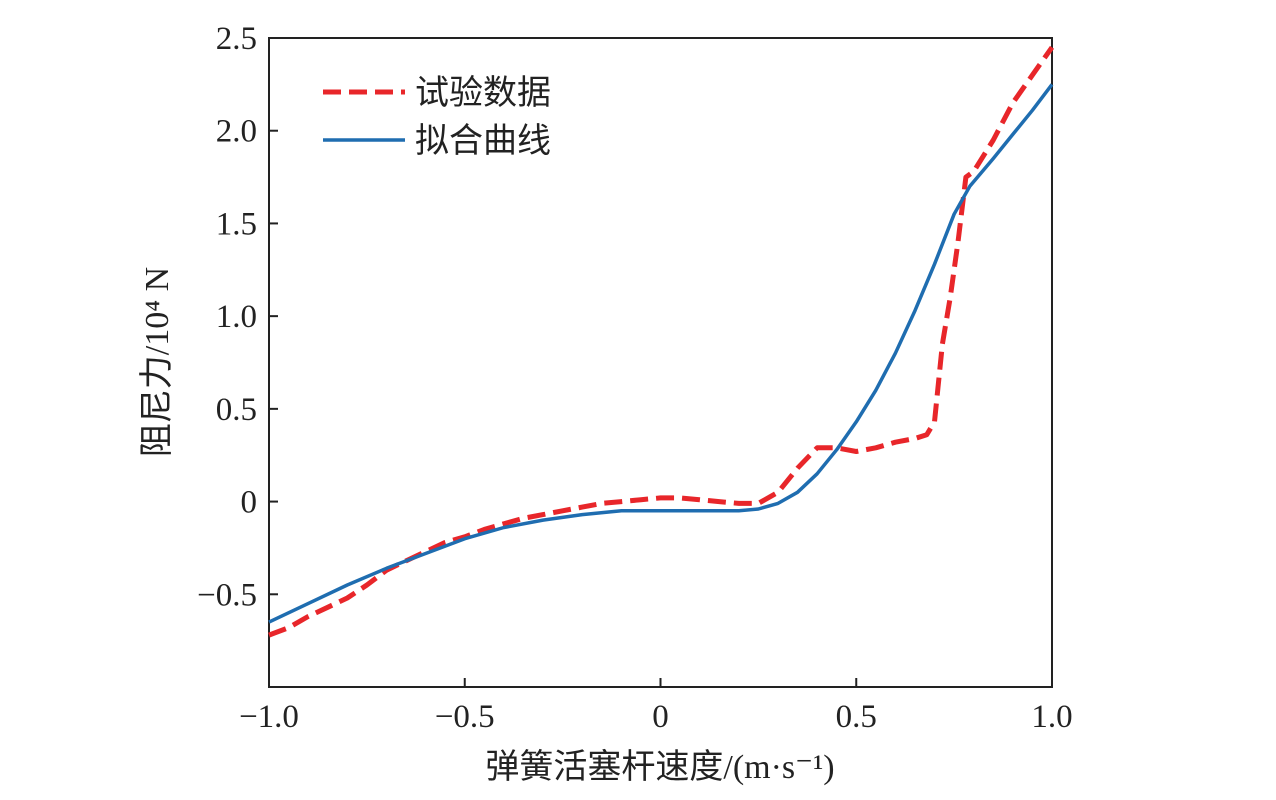 The height and width of the screenshot is (800, 1276). I want to click on y-axis-title: 阻尼力/10⁴ N, so click(157, 362).